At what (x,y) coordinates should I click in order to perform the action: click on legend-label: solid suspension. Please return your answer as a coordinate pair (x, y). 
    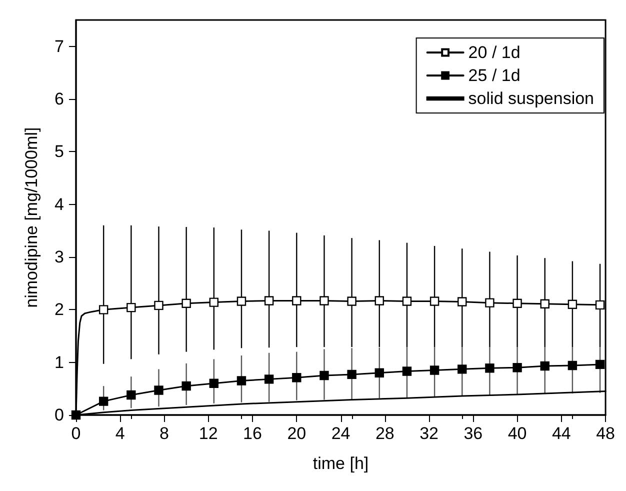
    Looking at the image, I should click on (531, 98).